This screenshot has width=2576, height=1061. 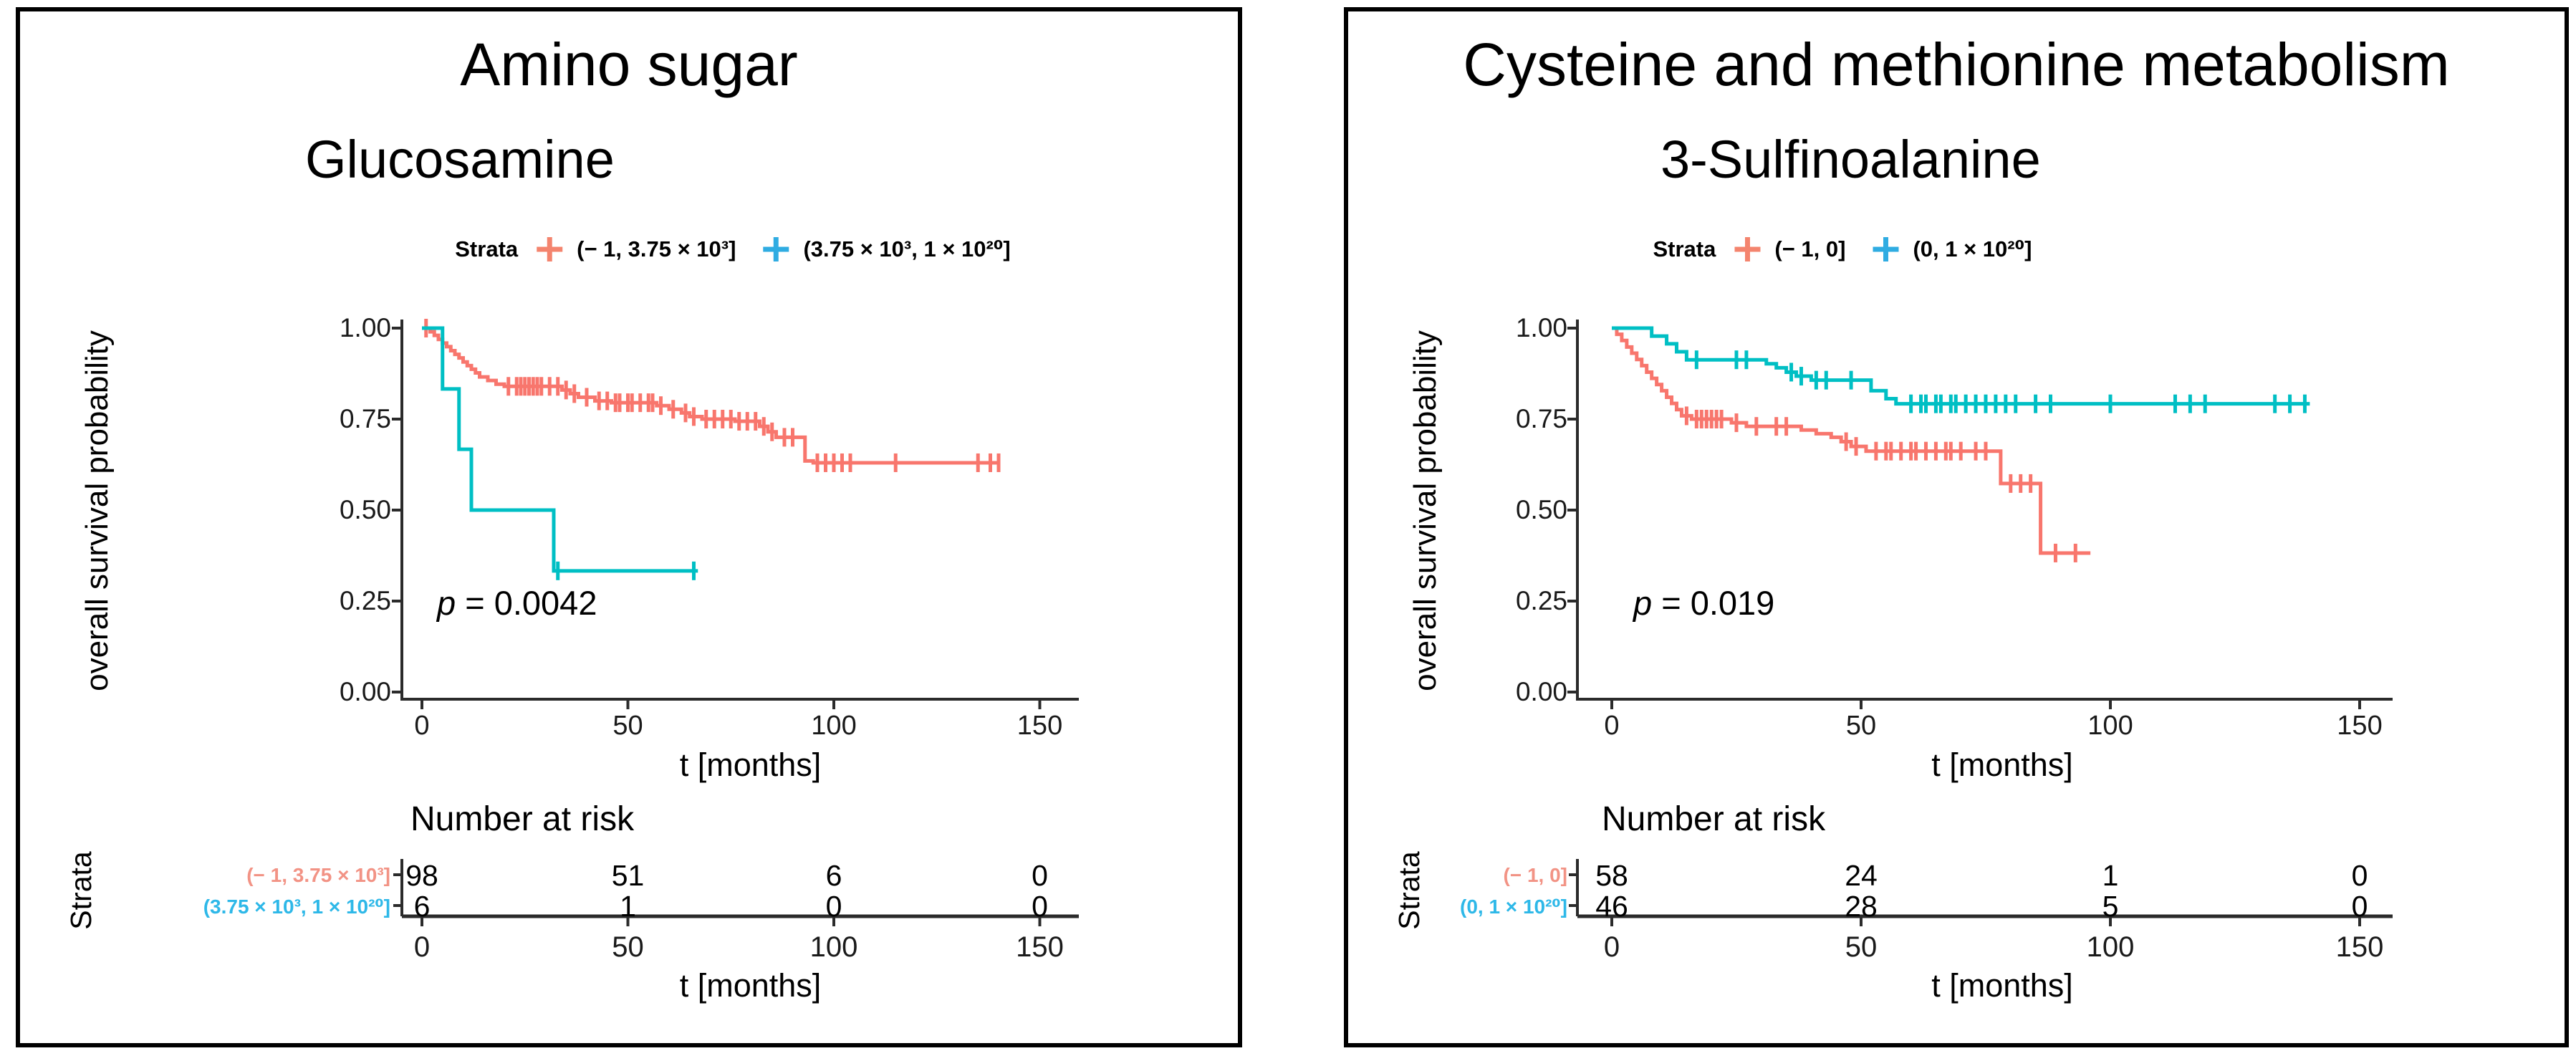 I want to click on risk-count: 28, so click(x=1861, y=906).